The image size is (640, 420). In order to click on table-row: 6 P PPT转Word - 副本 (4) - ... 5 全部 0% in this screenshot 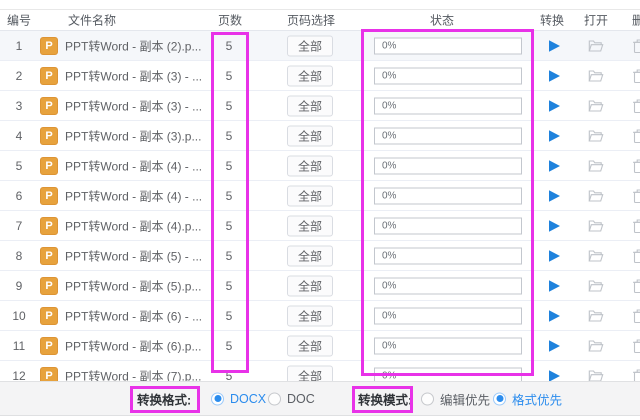, I will do `click(320, 196)`.